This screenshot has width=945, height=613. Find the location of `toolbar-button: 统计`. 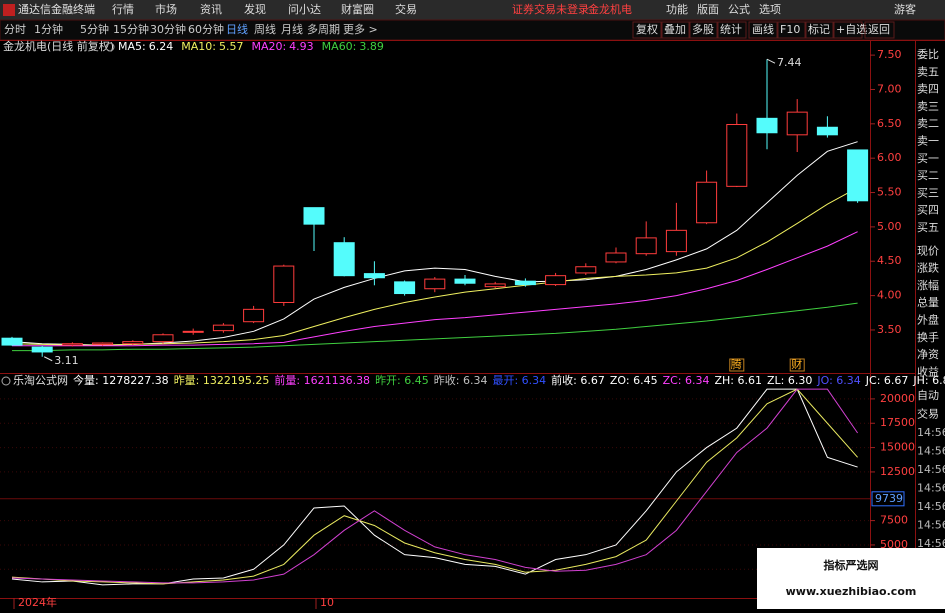

toolbar-button: 统计 is located at coordinates (731, 29).